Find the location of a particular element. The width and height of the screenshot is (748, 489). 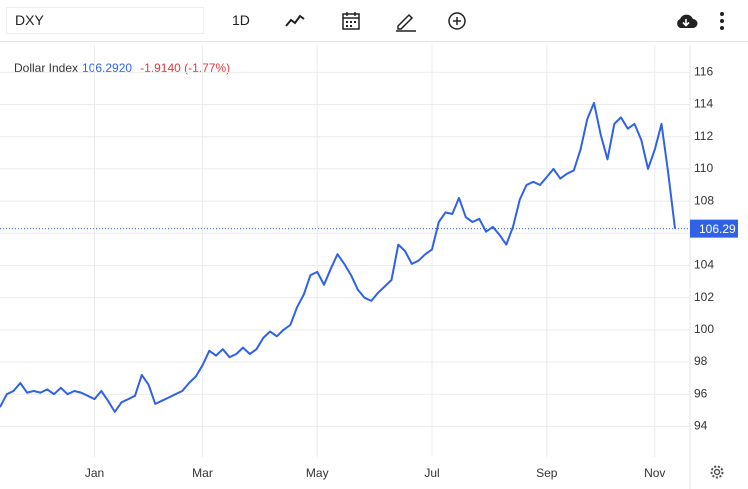

add-indicator-icon is located at coordinates (457, 21).